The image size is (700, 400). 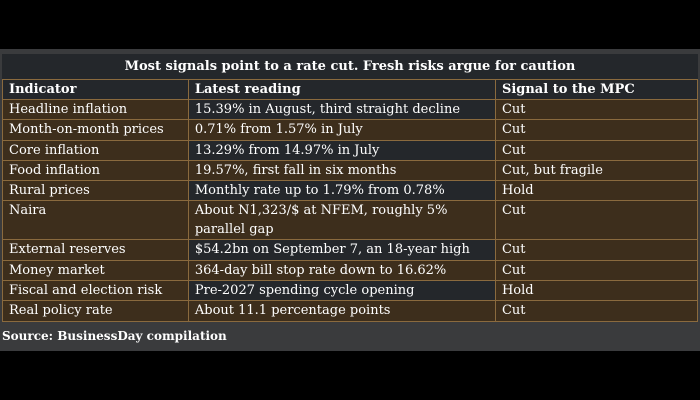 I want to click on cell-indicator: Headline inflation, so click(x=95, y=109).